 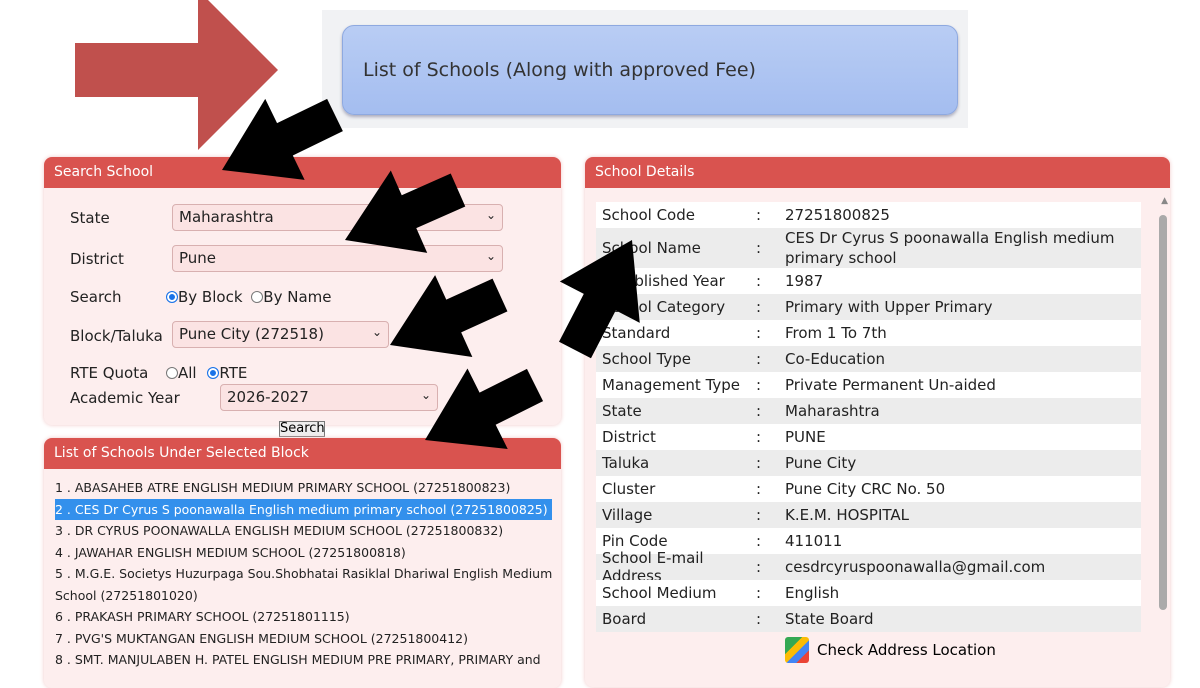 I want to click on year-label: Academic Year, so click(x=125, y=398).